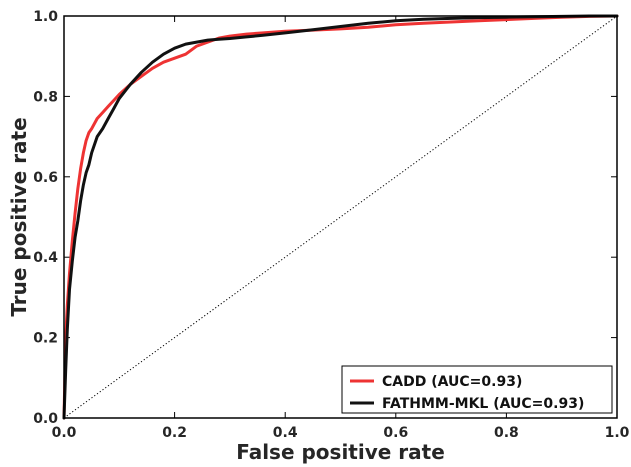  Describe the element at coordinates (45, 17) in the screenshot. I see `y-tick-label: 1.0` at that location.